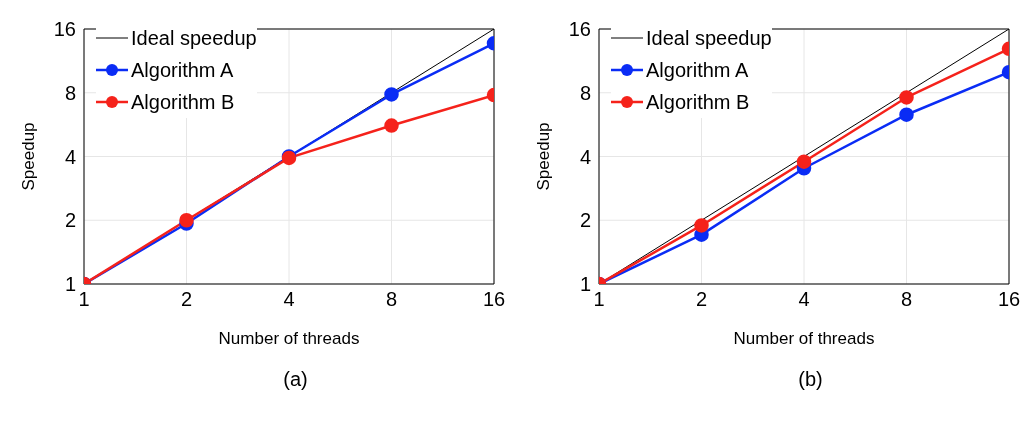  What do you see at coordinates (810, 379) in the screenshot?
I see `text: (b)` at bounding box center [810, 379].